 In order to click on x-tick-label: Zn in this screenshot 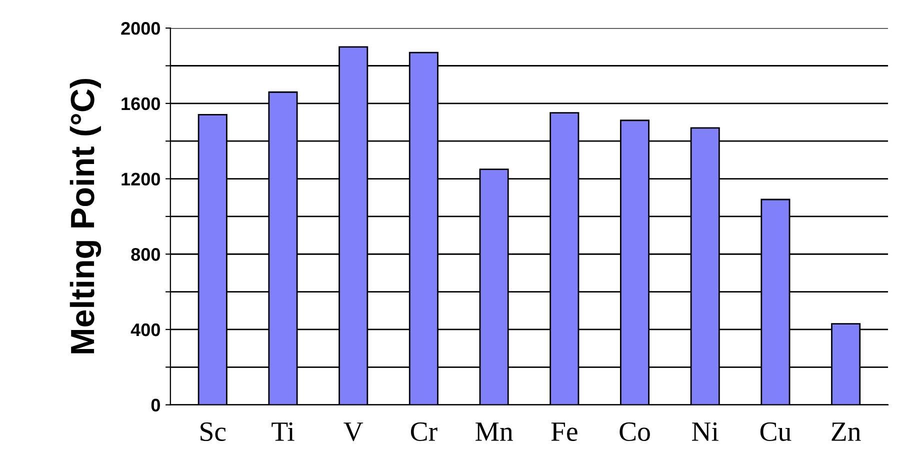, I will do `click(846, 431)`.